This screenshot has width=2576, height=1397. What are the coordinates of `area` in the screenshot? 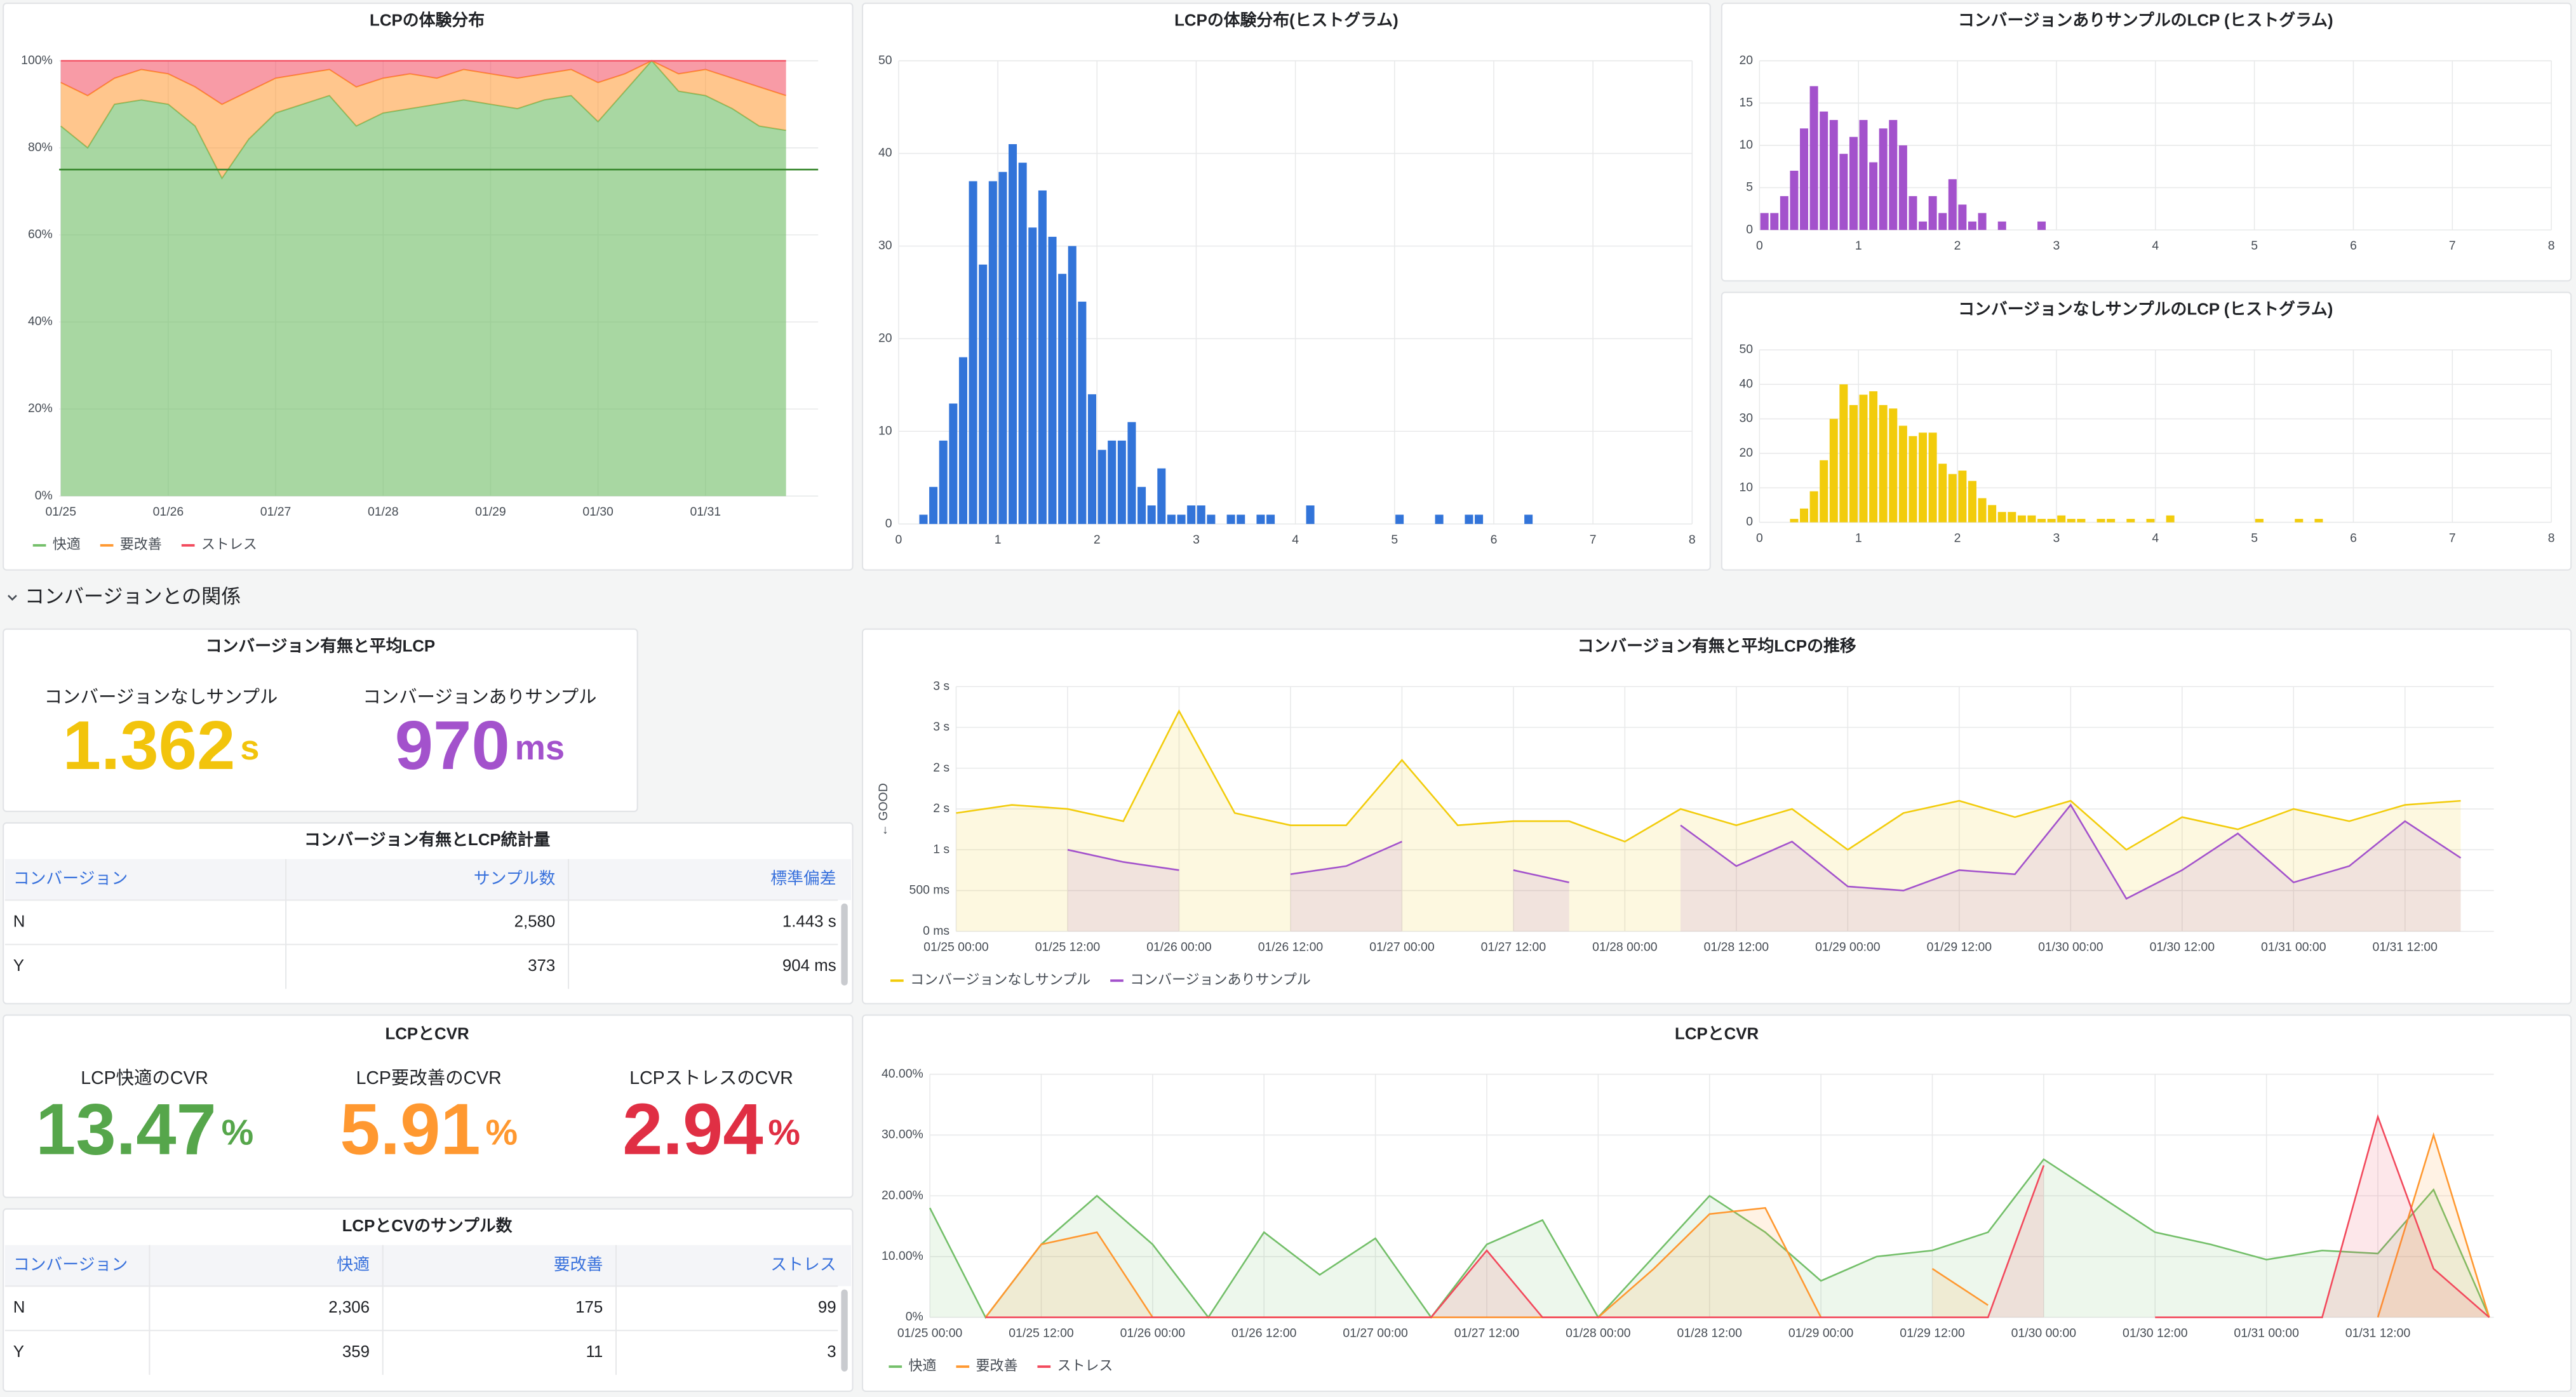 It's located at (423, 278).